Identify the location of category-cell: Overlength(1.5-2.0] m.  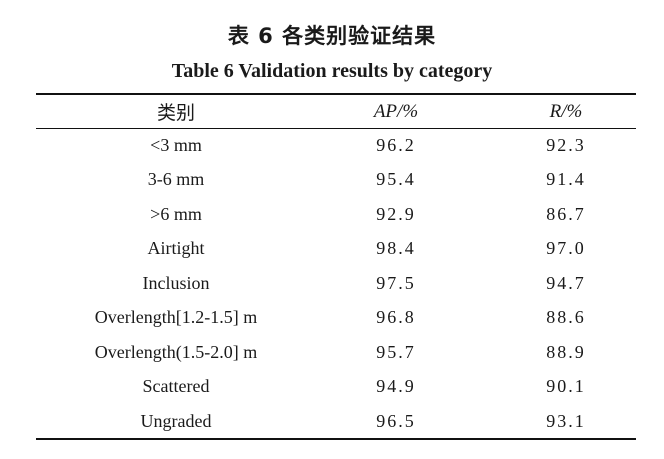
(176, 351).